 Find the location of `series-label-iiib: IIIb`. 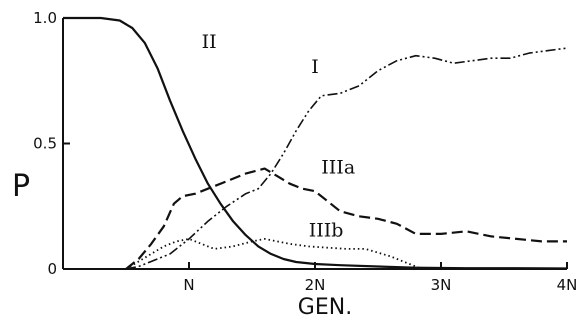

series-label-iiib: IIIb is located at coordinates (326, 230).